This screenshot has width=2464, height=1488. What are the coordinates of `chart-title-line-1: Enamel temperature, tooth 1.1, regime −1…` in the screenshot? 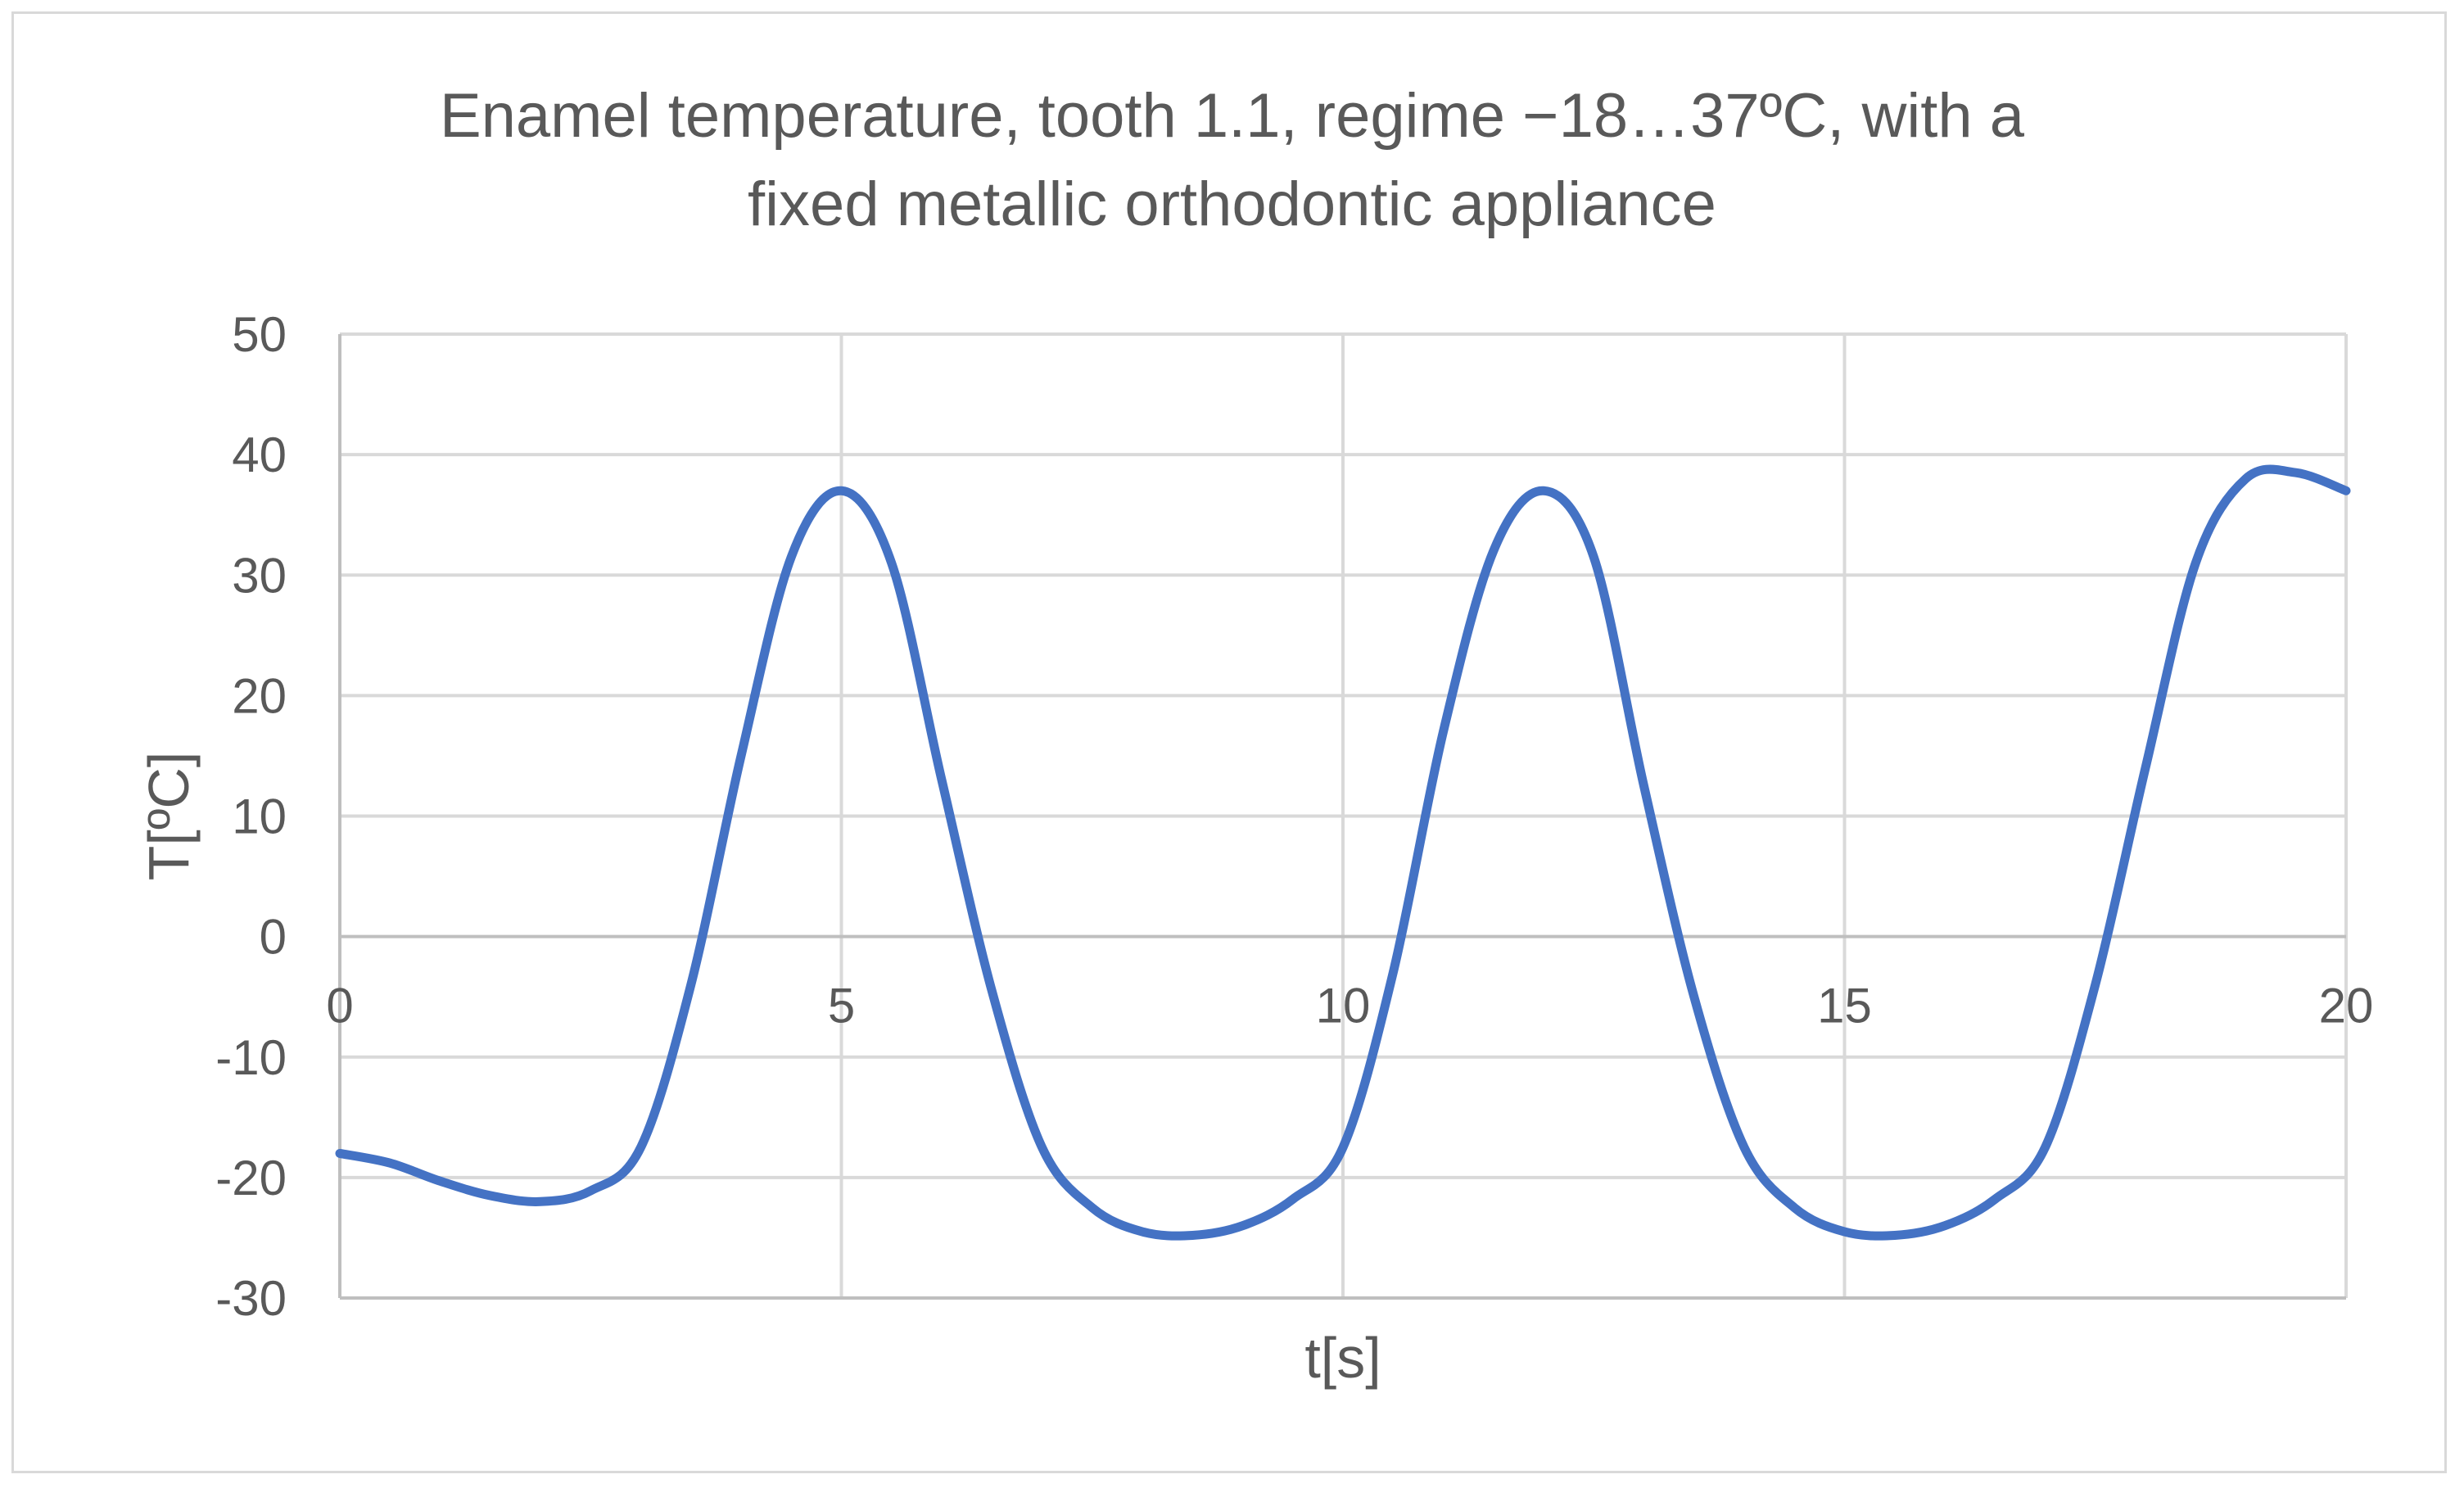 It's located at (1232, 116).